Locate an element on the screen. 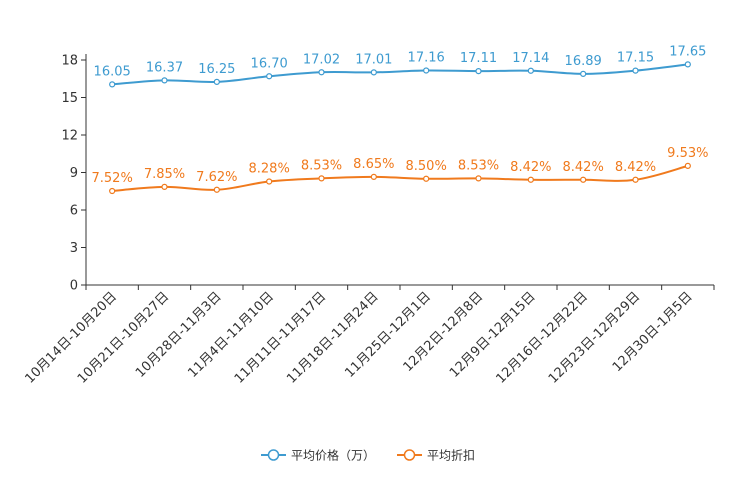 This screenshot has height=496, width=744. data-label: 17.65 is located at coordinates (687, 51).